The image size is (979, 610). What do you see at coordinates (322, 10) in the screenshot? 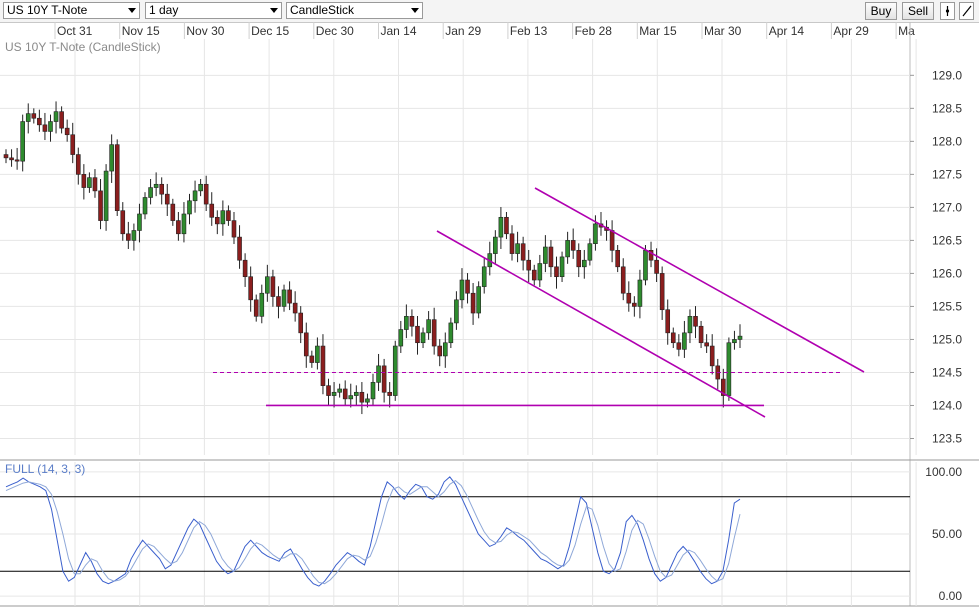
I see `chart-type-select-value: CandleStick` at bounding box center [322, 10].